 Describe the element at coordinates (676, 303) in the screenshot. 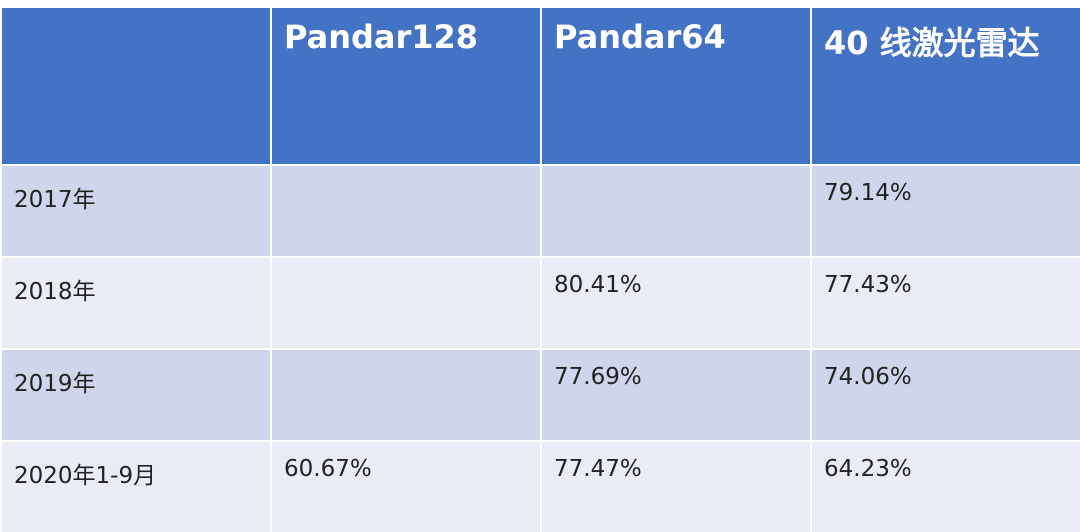

I see `table-cell: 80.41%` at that location.